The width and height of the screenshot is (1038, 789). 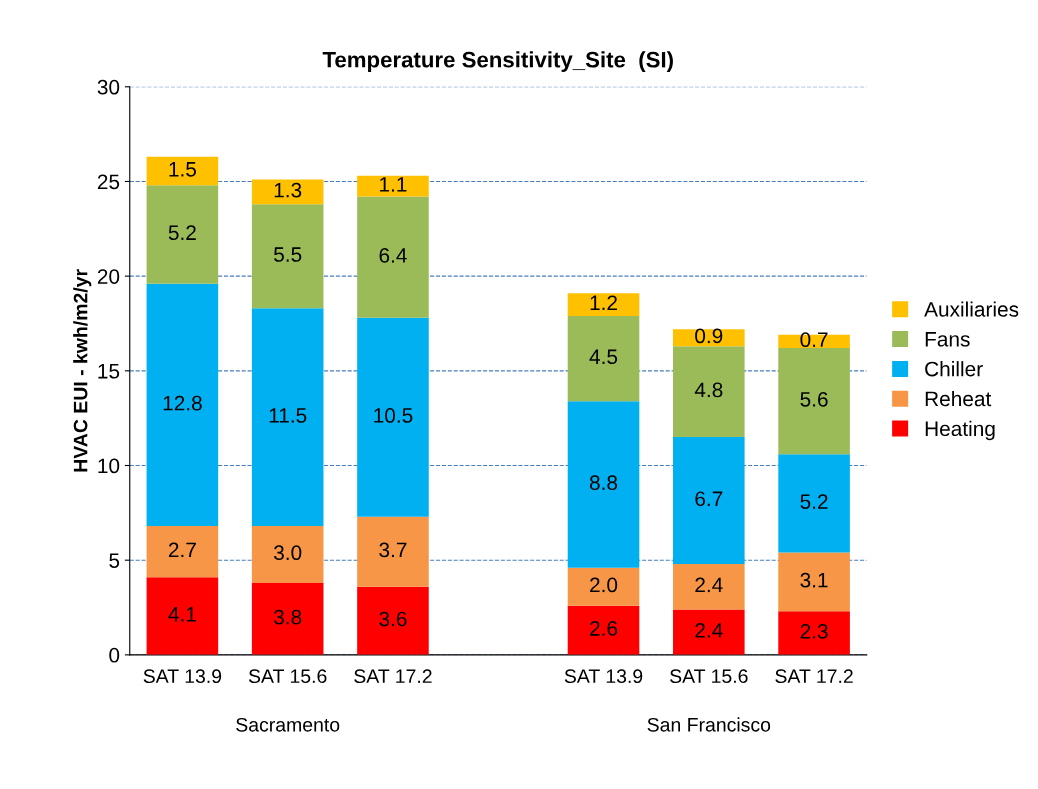 I want to click on data-label: 4.8, so click(x=708, y=390).